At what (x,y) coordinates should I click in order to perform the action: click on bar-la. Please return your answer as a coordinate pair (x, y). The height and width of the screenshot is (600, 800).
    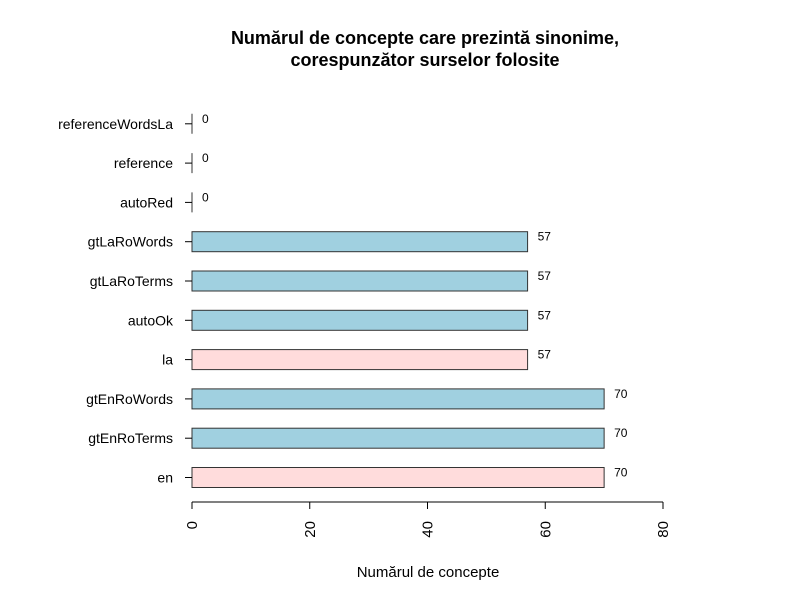
    Looking at the image, I should click on (360, 360).